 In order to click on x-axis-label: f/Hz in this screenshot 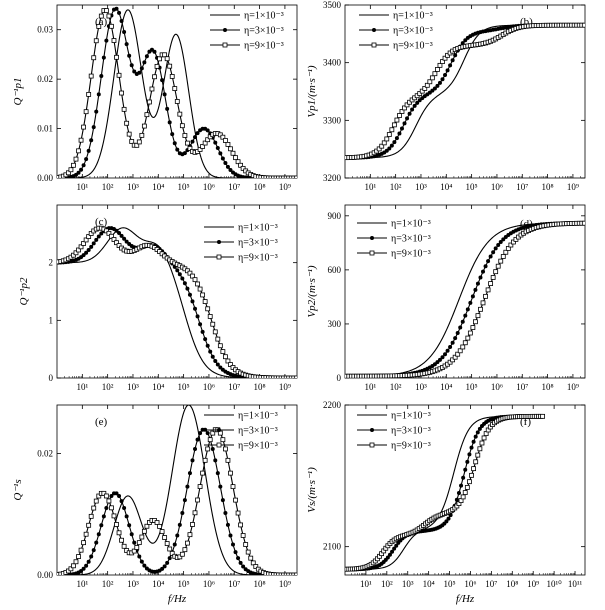, I will do `click(177, 599)`.